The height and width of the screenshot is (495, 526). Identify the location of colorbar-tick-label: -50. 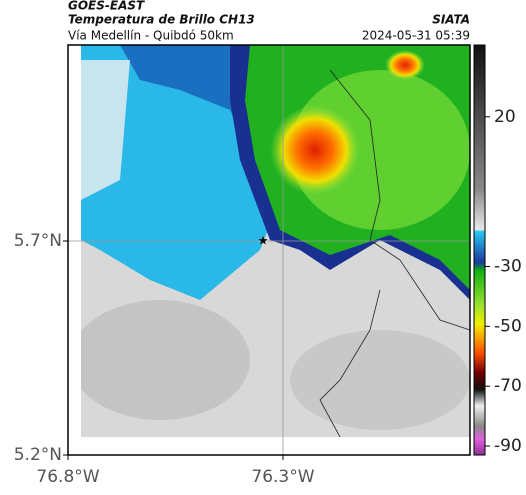
(508, 326).